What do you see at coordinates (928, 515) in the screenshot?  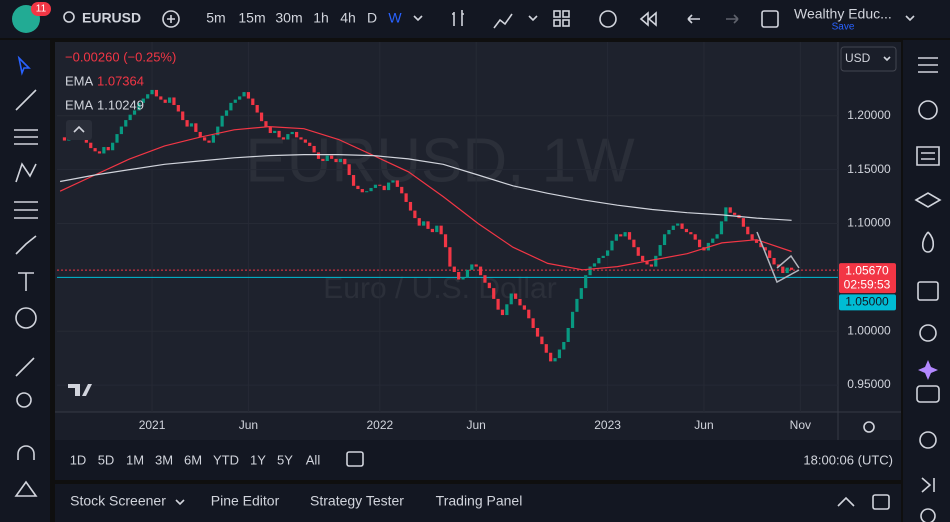 I see `help-icon` at bounding box center [928, 515].